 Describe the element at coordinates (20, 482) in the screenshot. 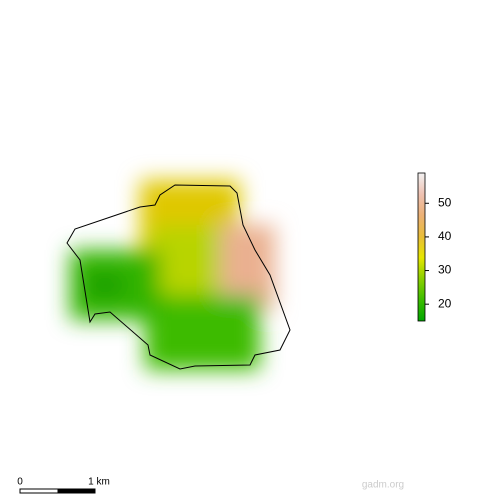

I see `scale-label: 0` at that location.